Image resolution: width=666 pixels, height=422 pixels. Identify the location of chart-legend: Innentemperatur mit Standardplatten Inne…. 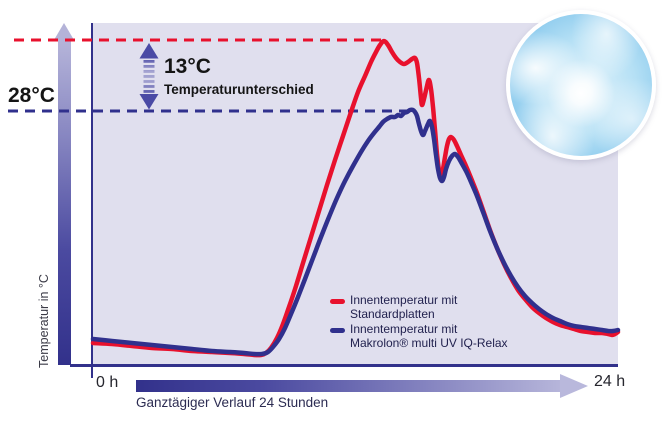
(419, 322).